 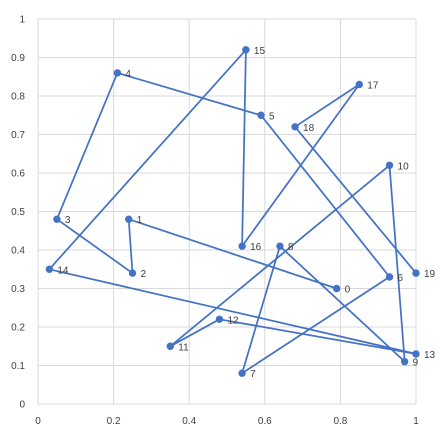 What do you see at coordinates (68, 220) in the screenshot?
I see `point-label-3: 3` at bounding box center [68, 220].